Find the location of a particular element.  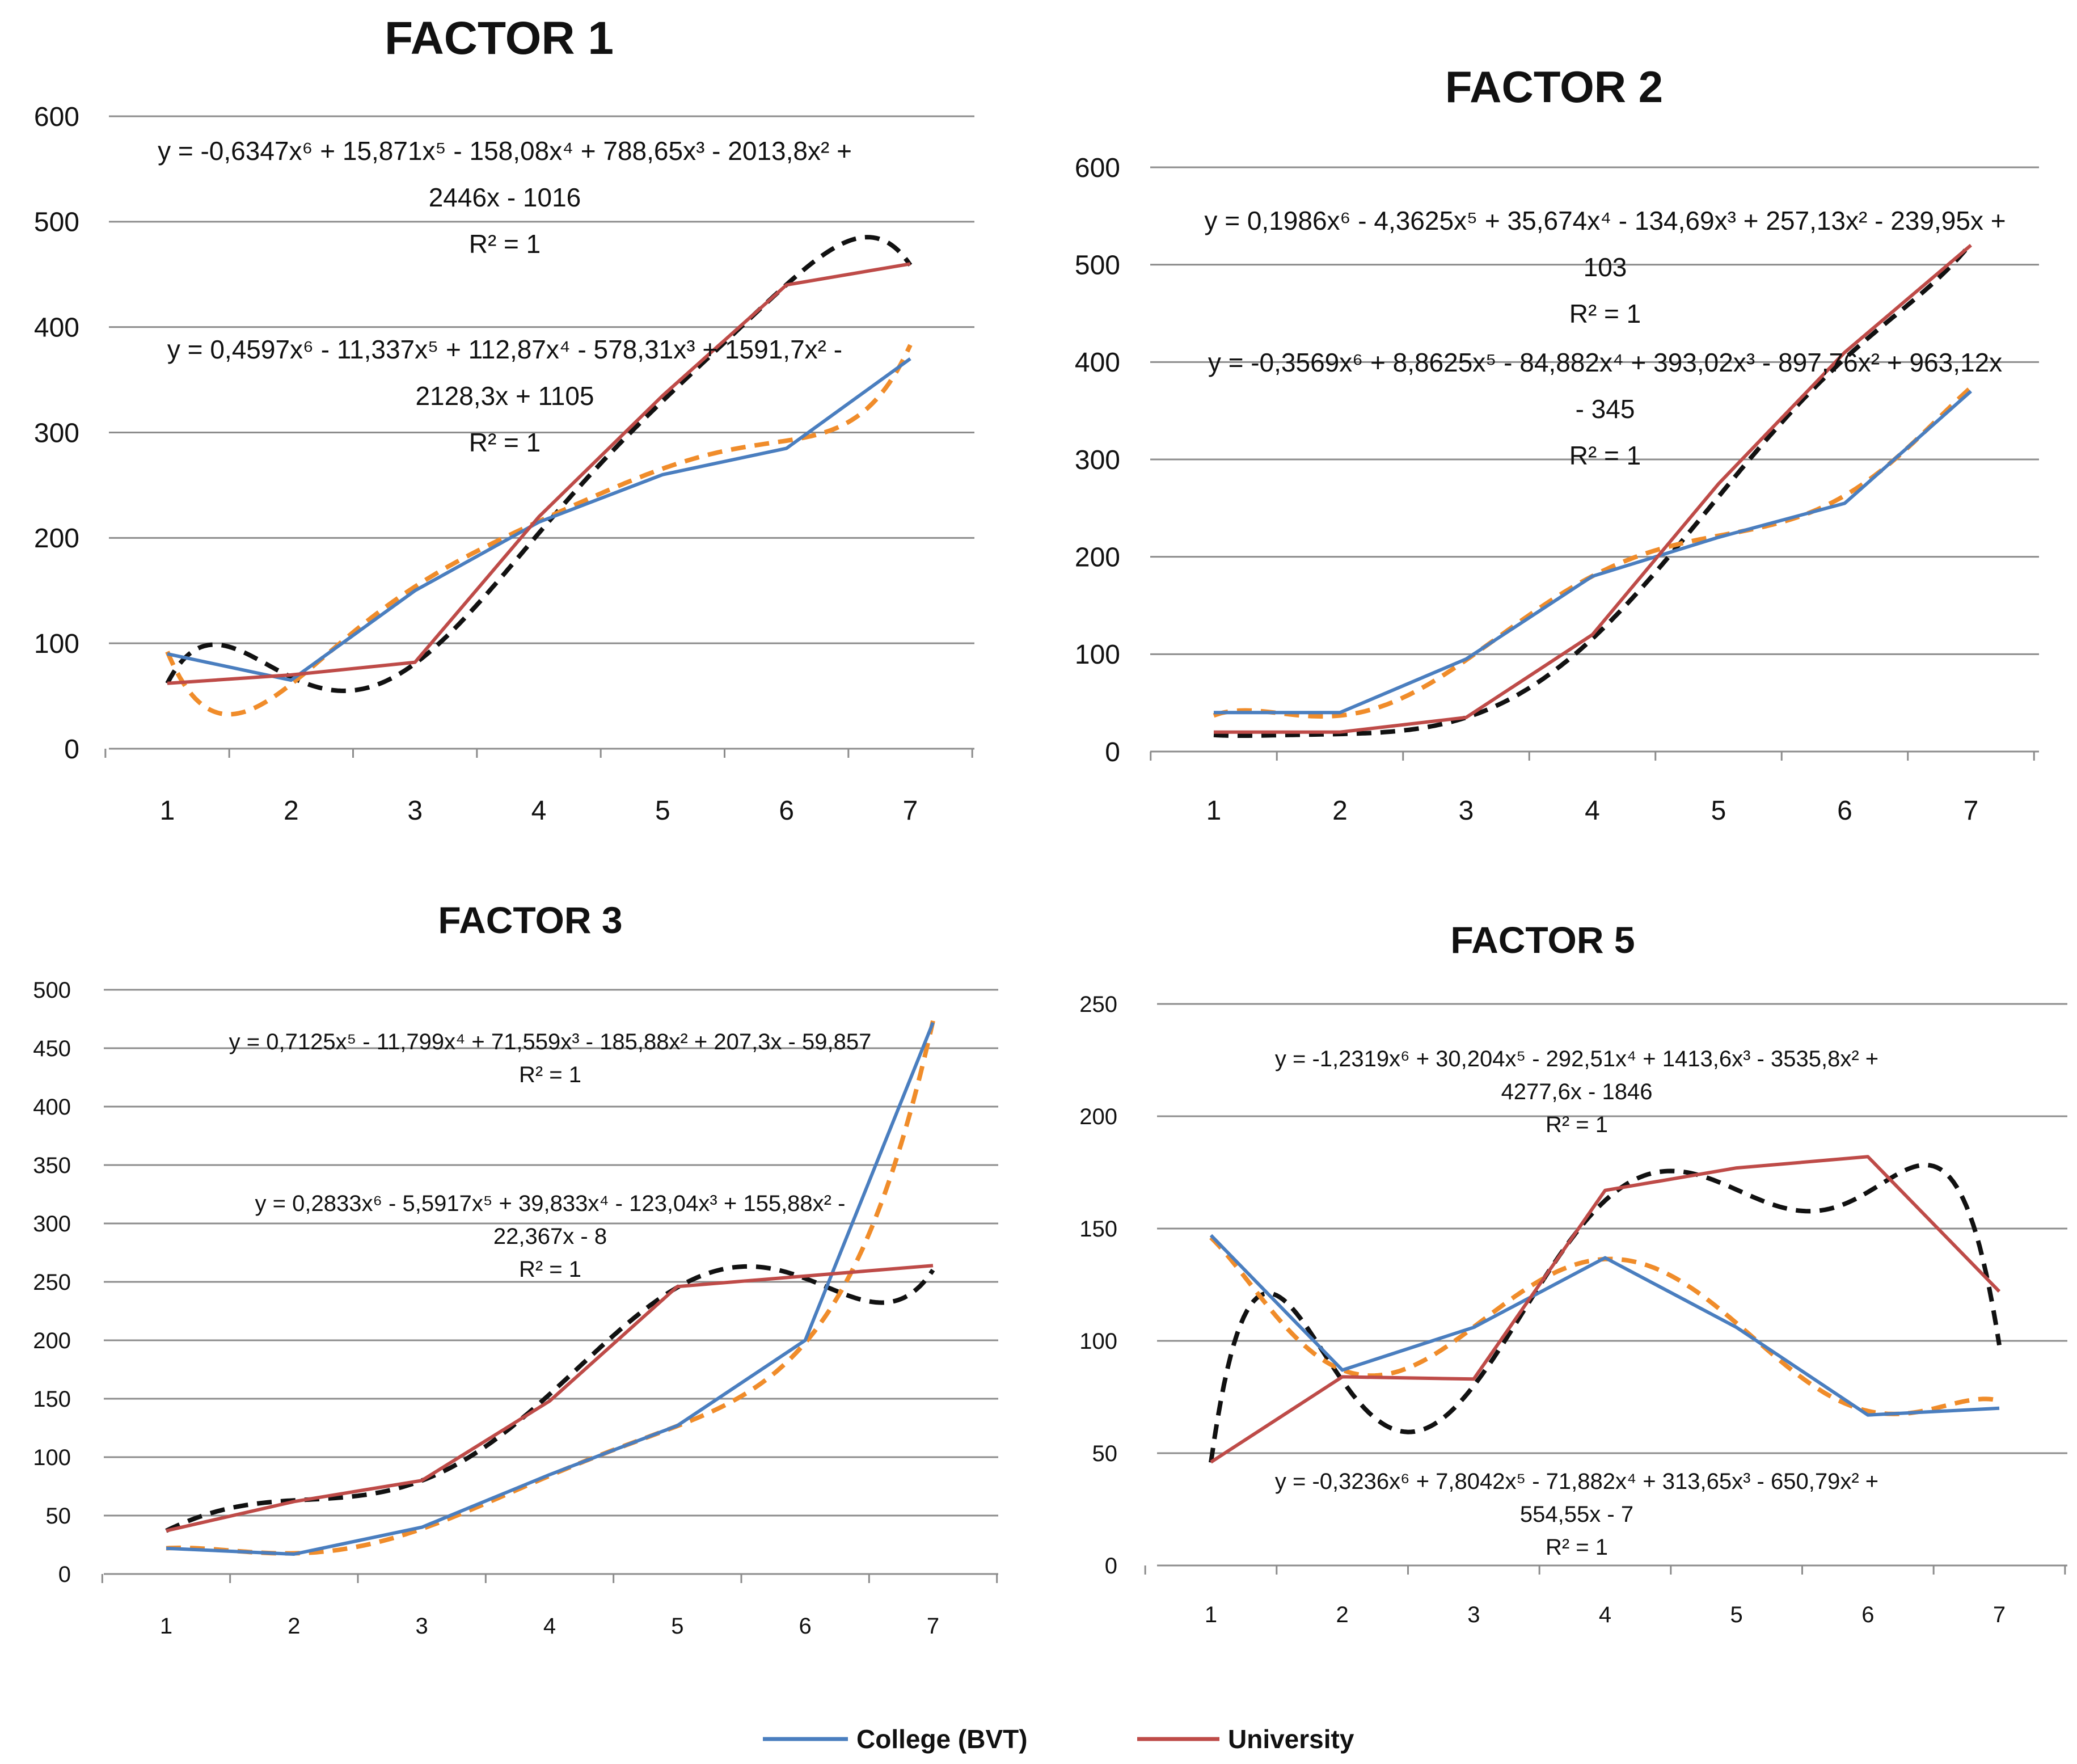

trendline-equation: - 345 is located at coordinates (1605, 409).